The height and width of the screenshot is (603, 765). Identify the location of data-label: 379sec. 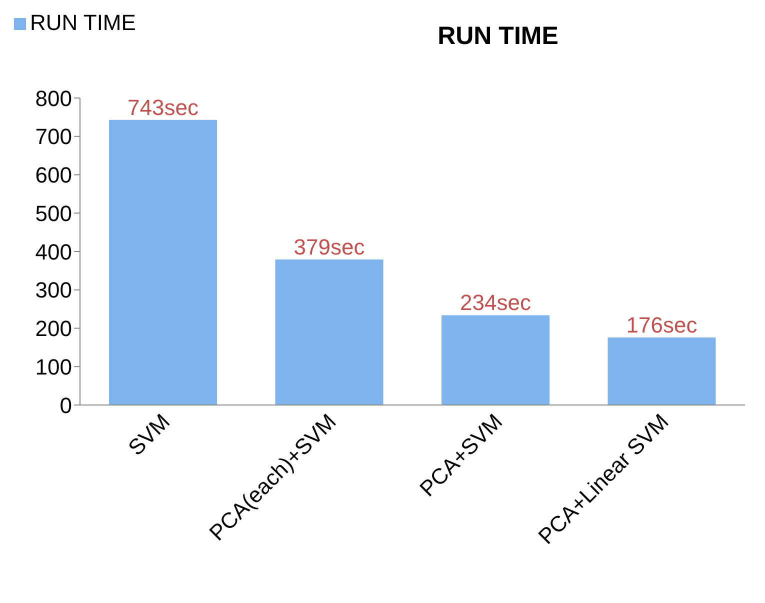
(329, 247).